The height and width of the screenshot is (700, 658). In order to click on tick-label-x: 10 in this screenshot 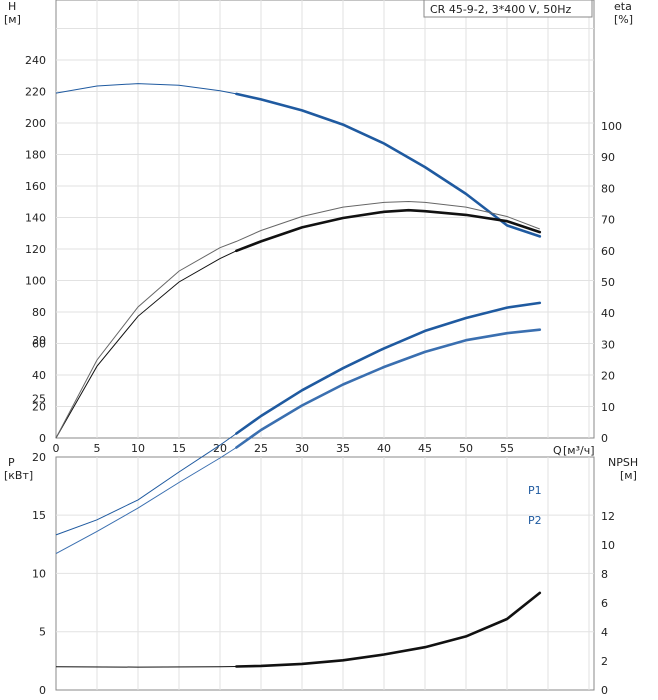, I will do `click(138, 448)`.